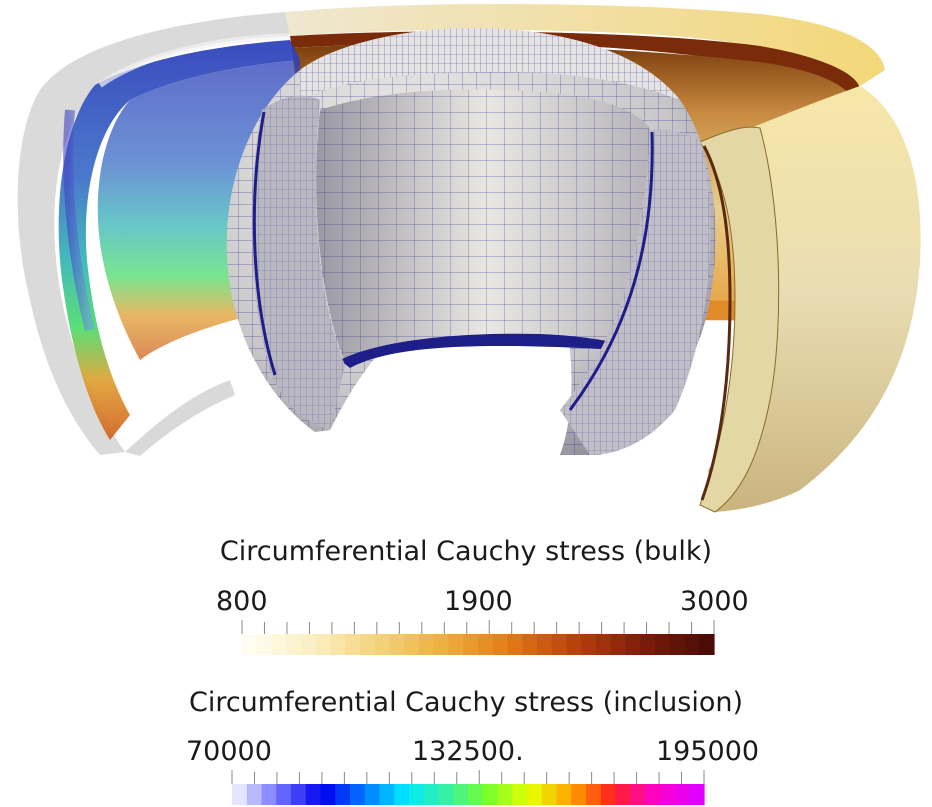  Describe the element at coordinates (707, 751) in the screenshot. I see `colorbar-inclusion-max-label: 195000` at that location.